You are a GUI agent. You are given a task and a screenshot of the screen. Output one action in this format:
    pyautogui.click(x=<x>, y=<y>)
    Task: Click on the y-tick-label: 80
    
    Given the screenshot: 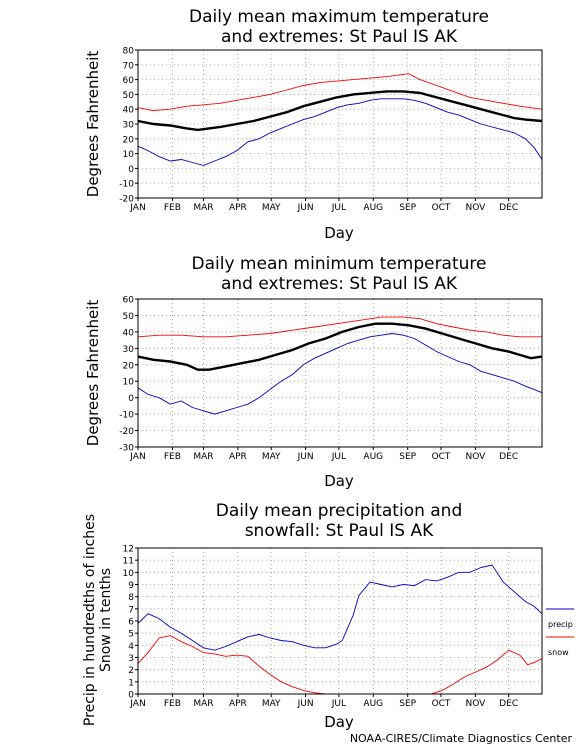 What is the action you would take?
    pyautogui.click(x=129, y=52)
    